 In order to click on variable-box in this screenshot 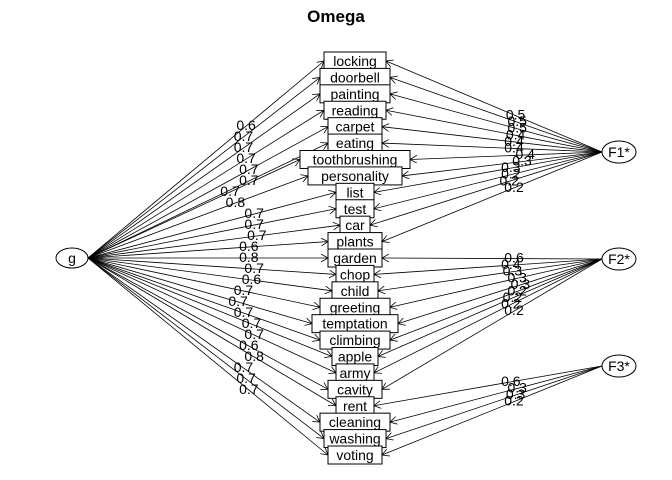, I will do `click(355, 455)`.